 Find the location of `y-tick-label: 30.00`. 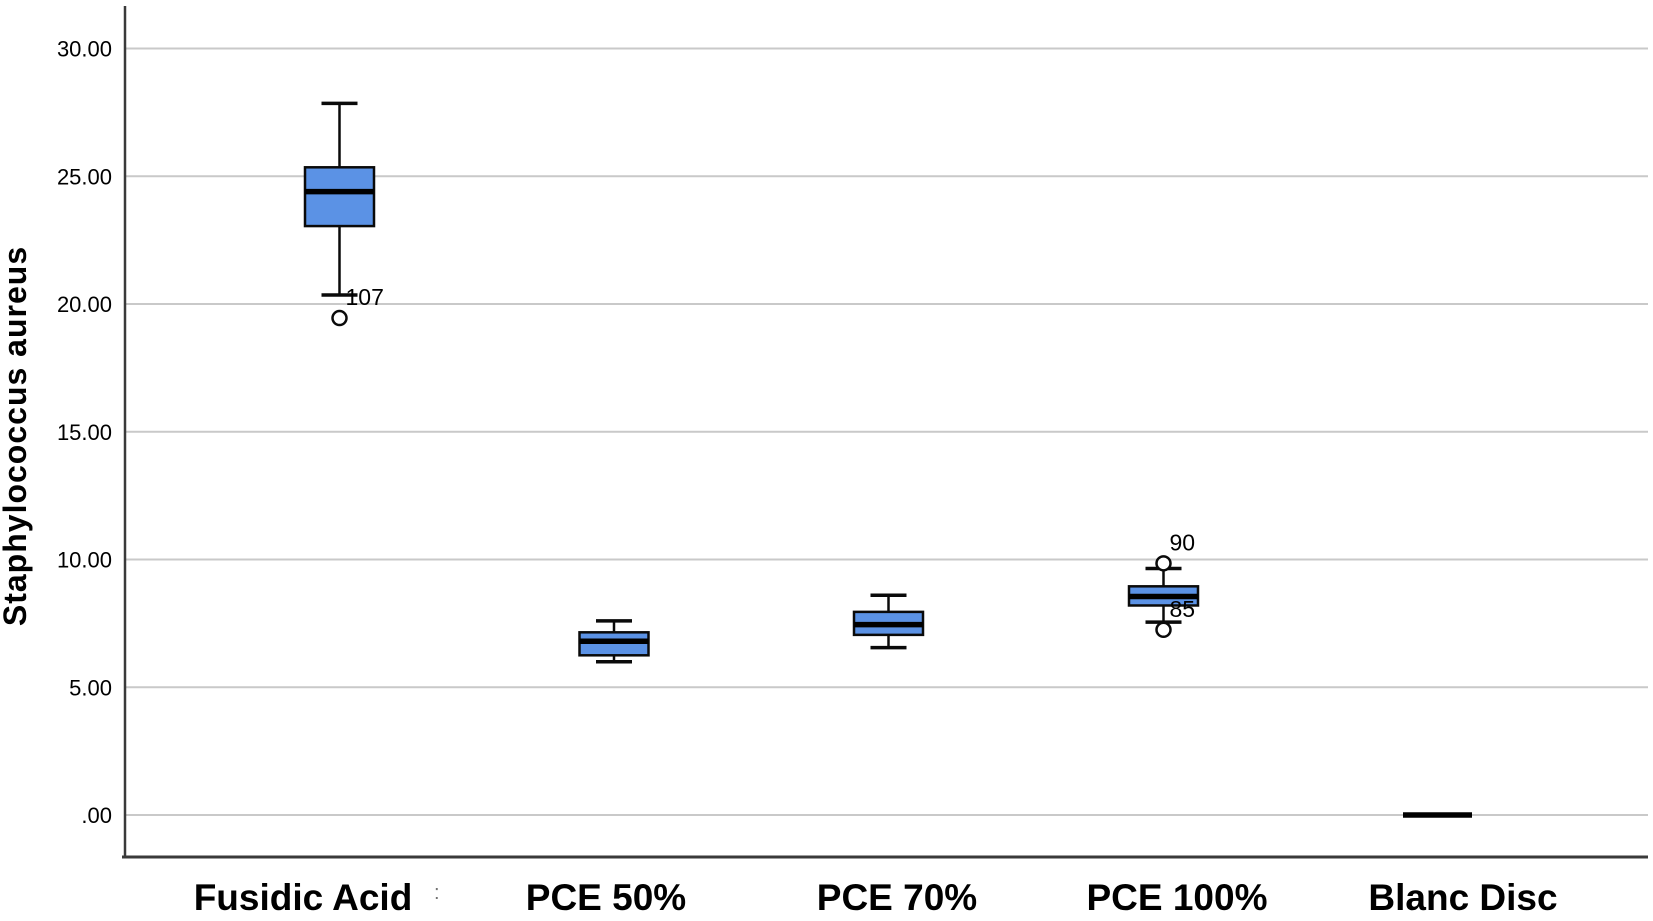

y-tick-label: 30.00 is located at coordinates (84, 49).